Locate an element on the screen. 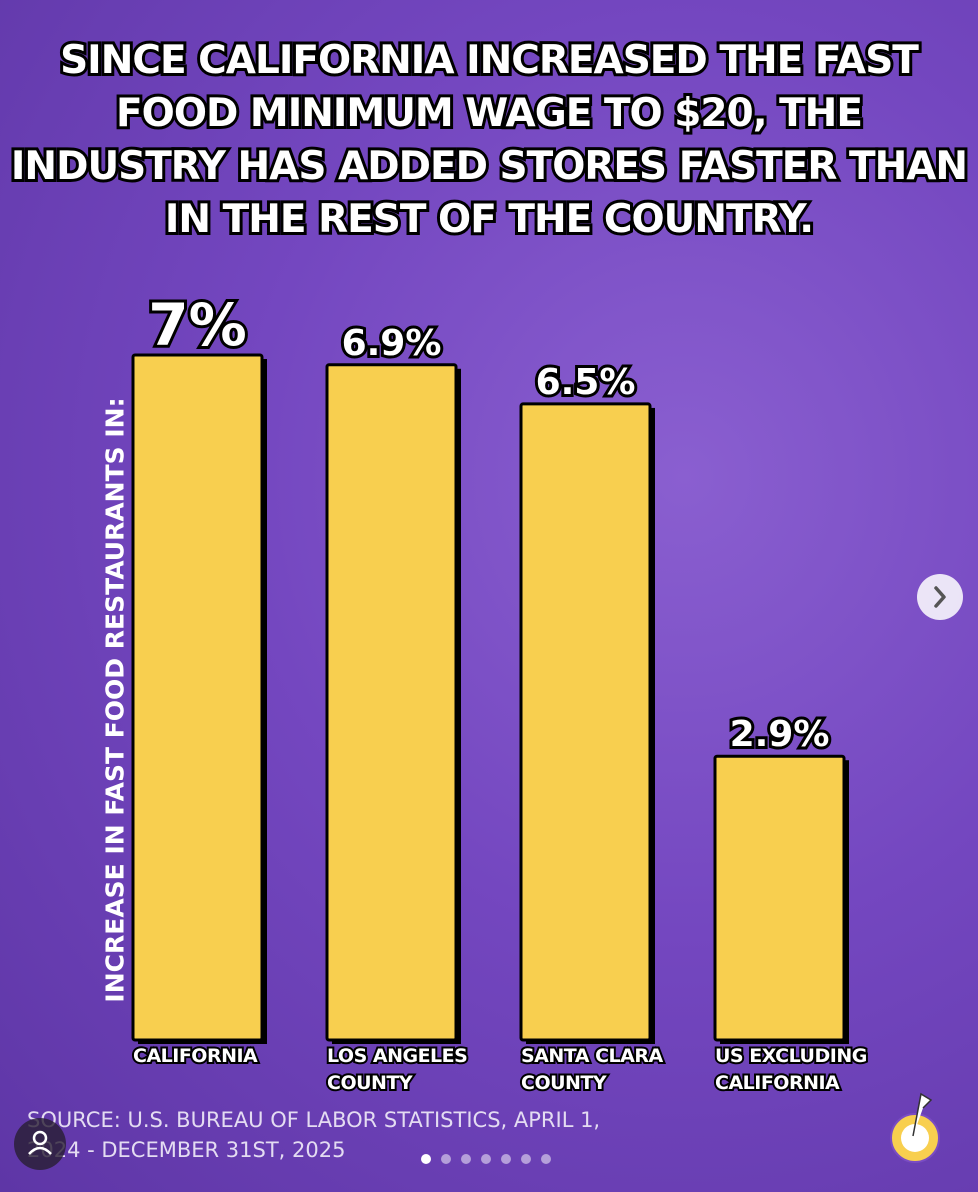 This screenshot has height=1192, width=978. chevron-icon is located at coordinates (940, 597).